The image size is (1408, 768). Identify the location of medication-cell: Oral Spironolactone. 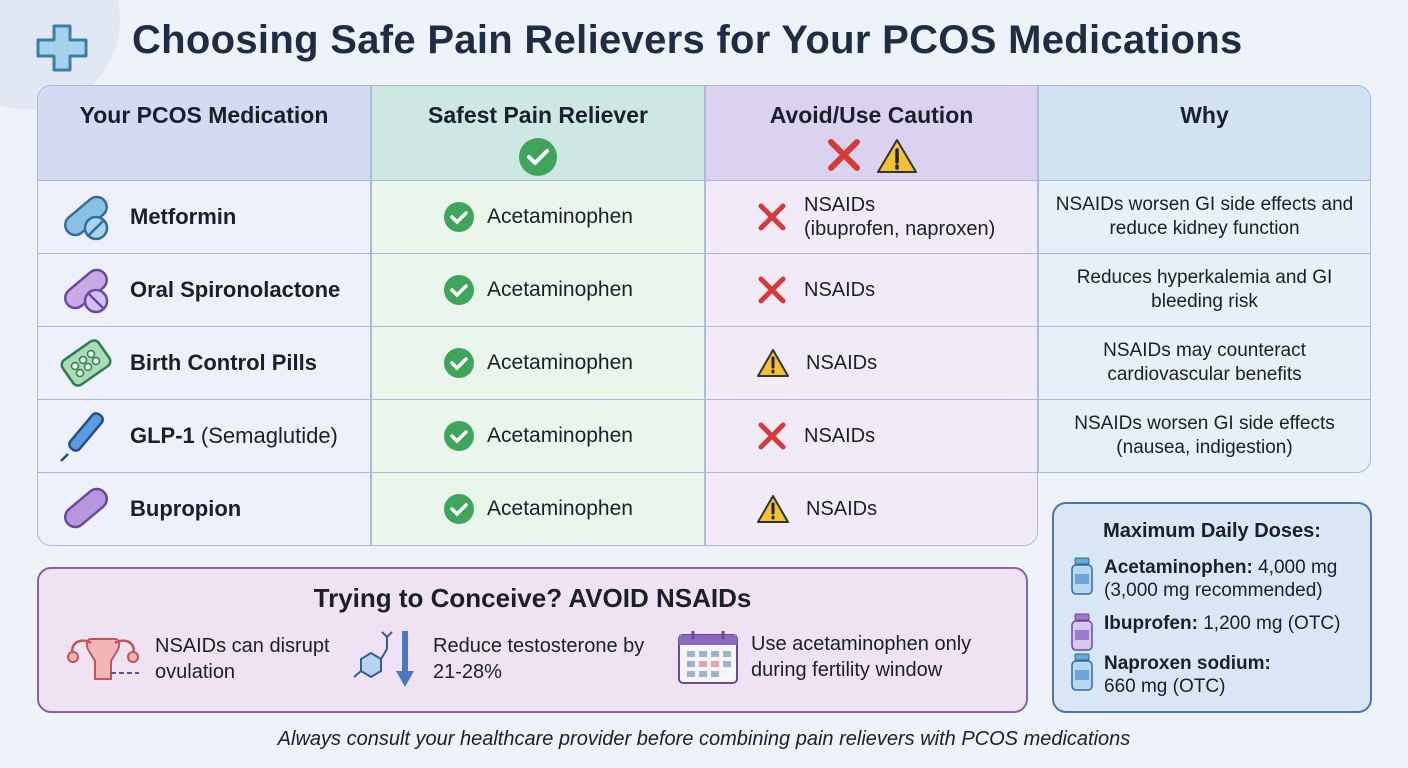
(204, 290).